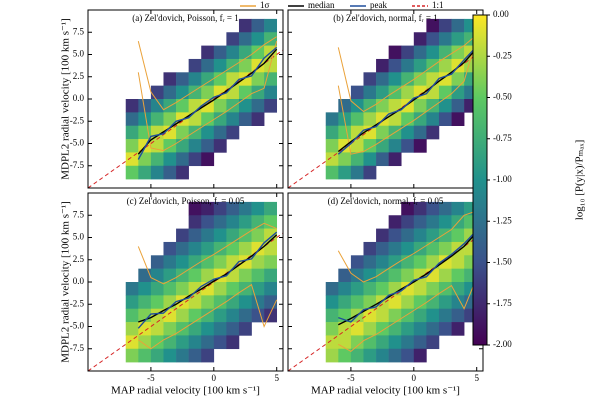 Image resolution: width=600 pixels, height=400 pixels. What do you see at coordinates (79, 259) in the screenshot?
I see `y-tick-label: 2.5` at bounding box center [79, 259].